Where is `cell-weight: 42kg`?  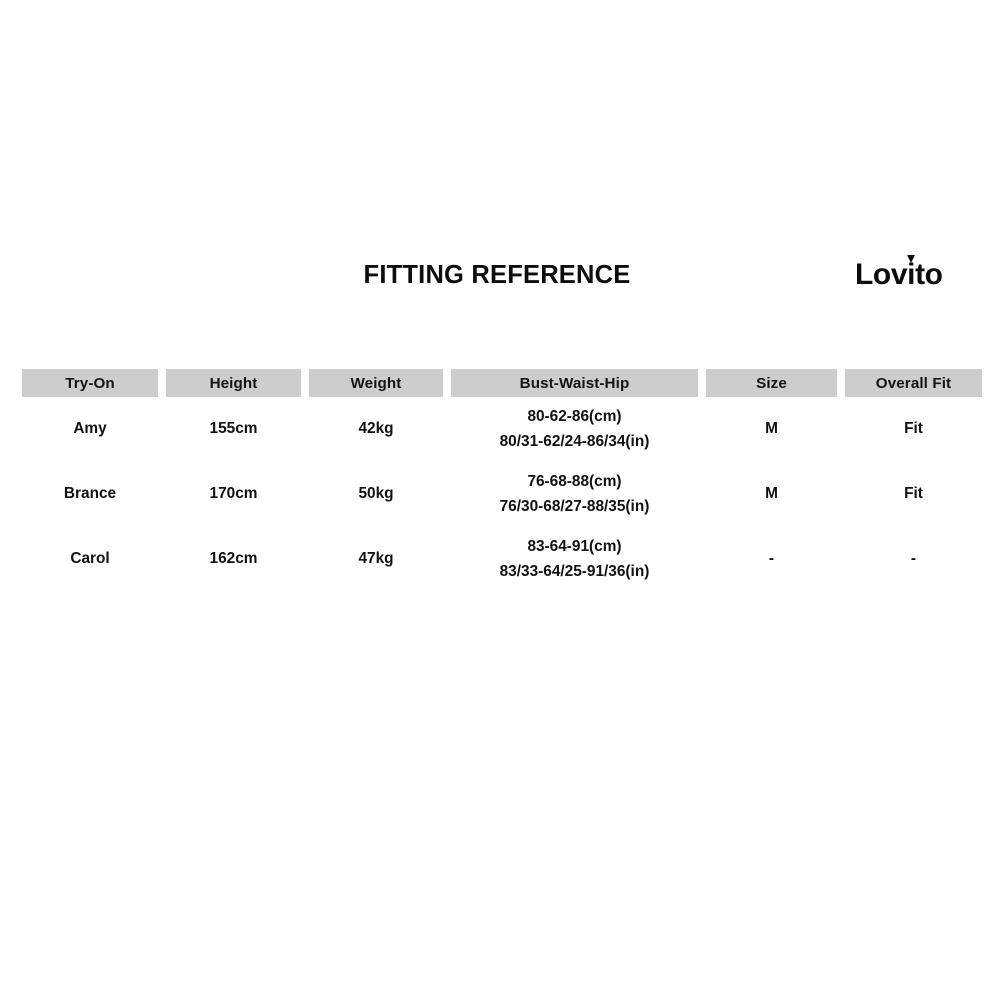
cell-weight: 42kg is located at coordinates (376, 429).